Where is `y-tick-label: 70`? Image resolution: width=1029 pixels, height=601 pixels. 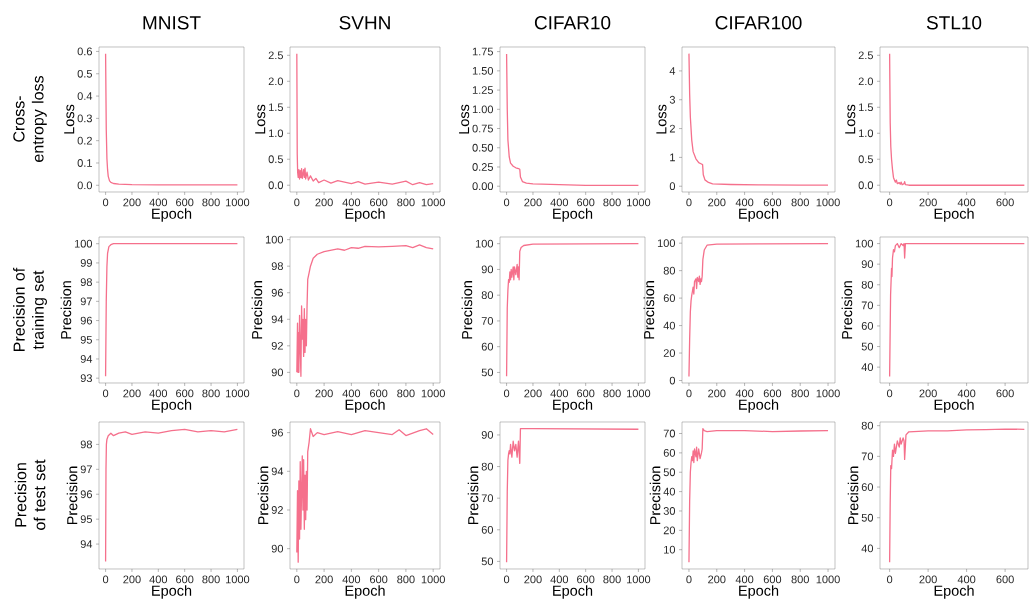
y-tick-label: 70 is located at coordinates (867, 456).